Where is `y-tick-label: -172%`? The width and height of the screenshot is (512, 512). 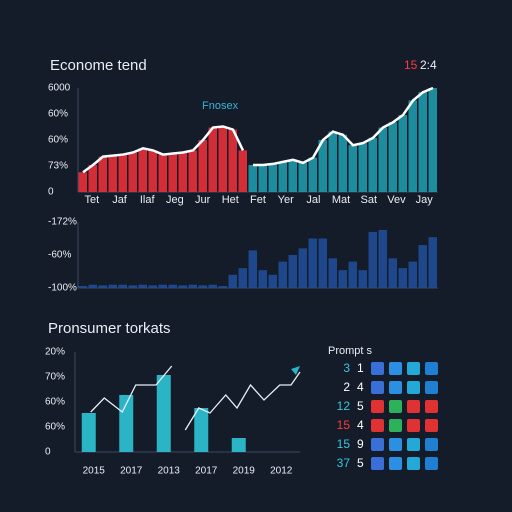
y-tick-label: -172% is located at coordinates (62, 222).